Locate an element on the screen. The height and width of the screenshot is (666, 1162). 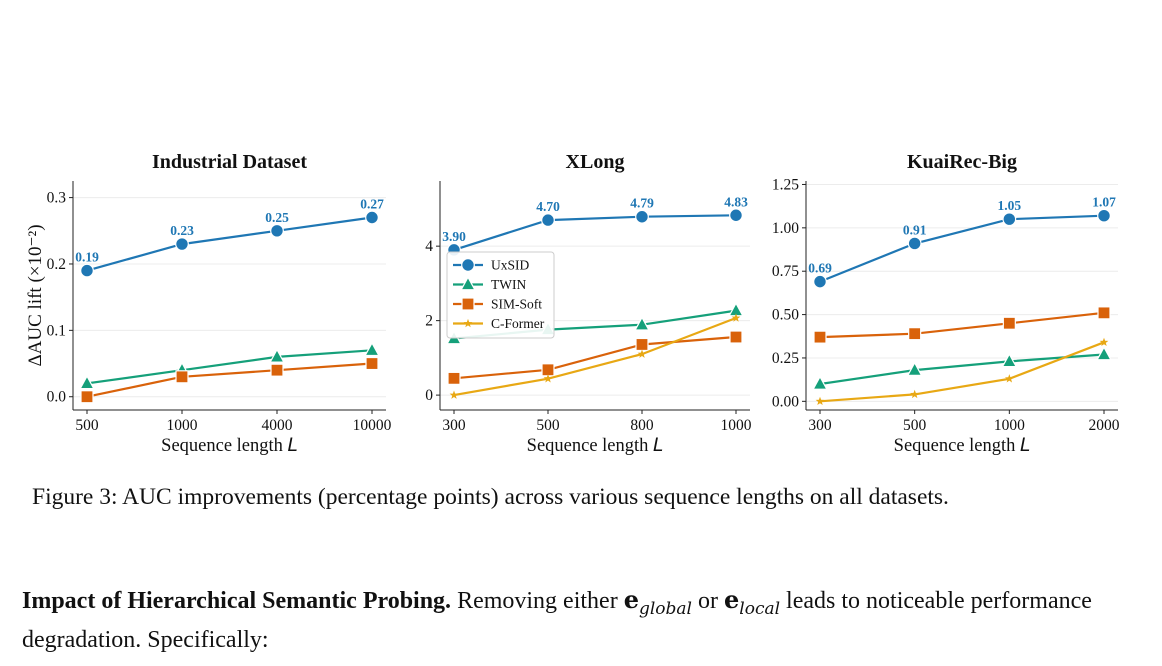
y-tick-label: 4 is located at coordinates (429, 246).